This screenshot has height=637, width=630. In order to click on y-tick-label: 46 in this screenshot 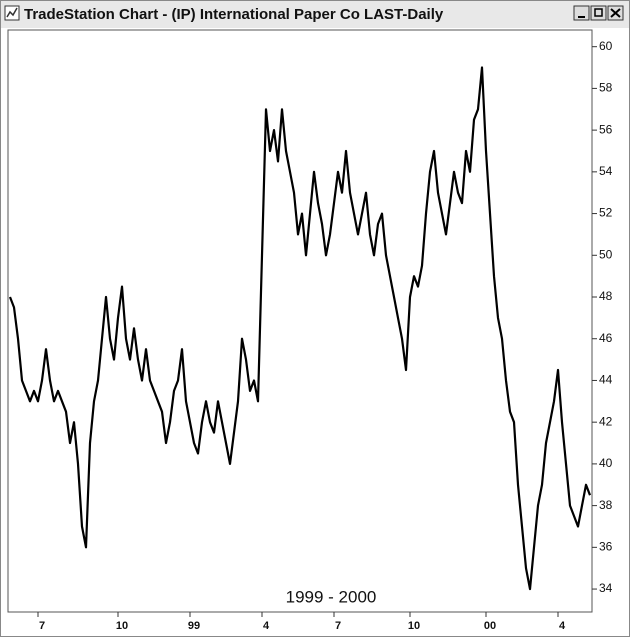, I will do `click(606, 338)`.